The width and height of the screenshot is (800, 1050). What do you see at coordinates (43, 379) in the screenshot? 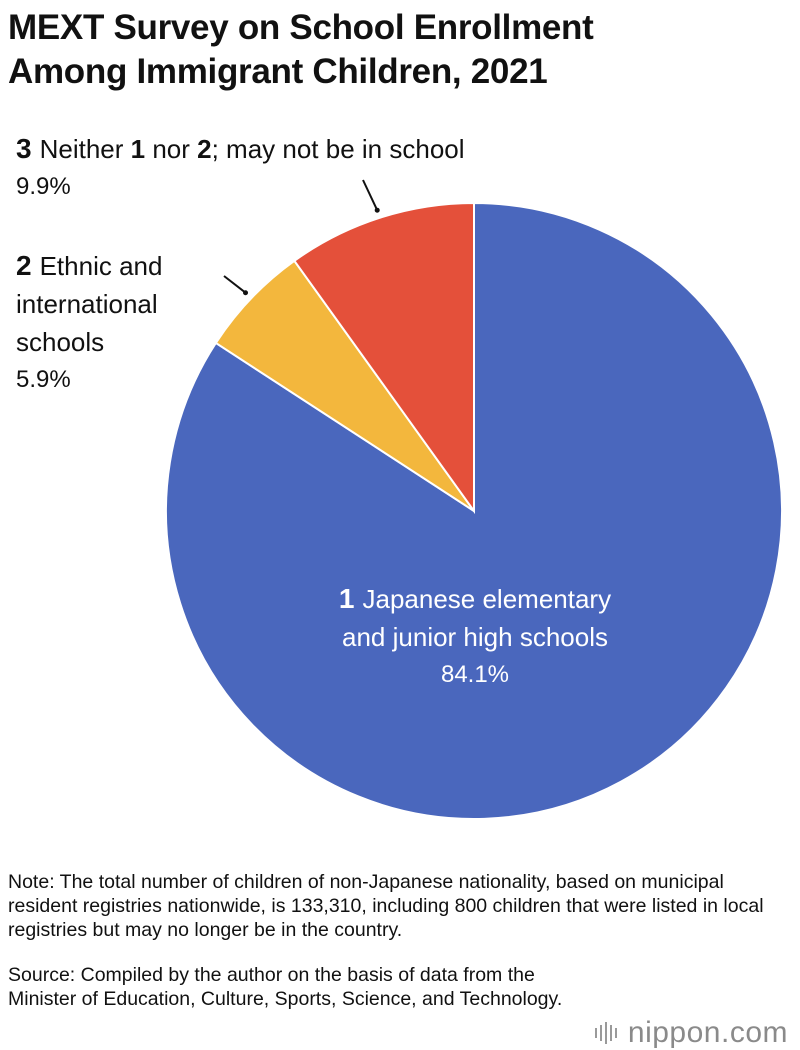
I see `slice-2-percent: 5.9%` at bounding box center [43, 379].